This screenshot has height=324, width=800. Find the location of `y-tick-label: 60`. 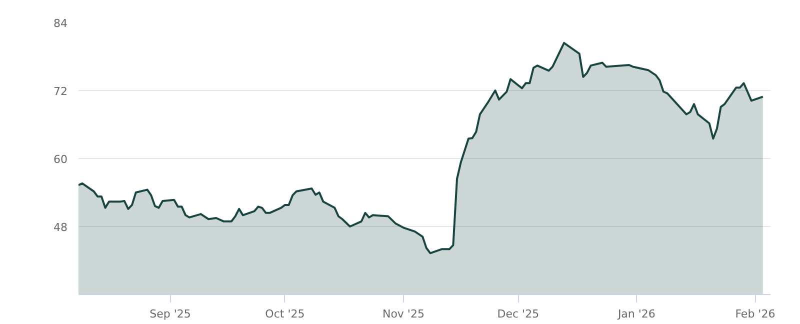

y-tick-label: 60 is located at coordinates (61, 159).